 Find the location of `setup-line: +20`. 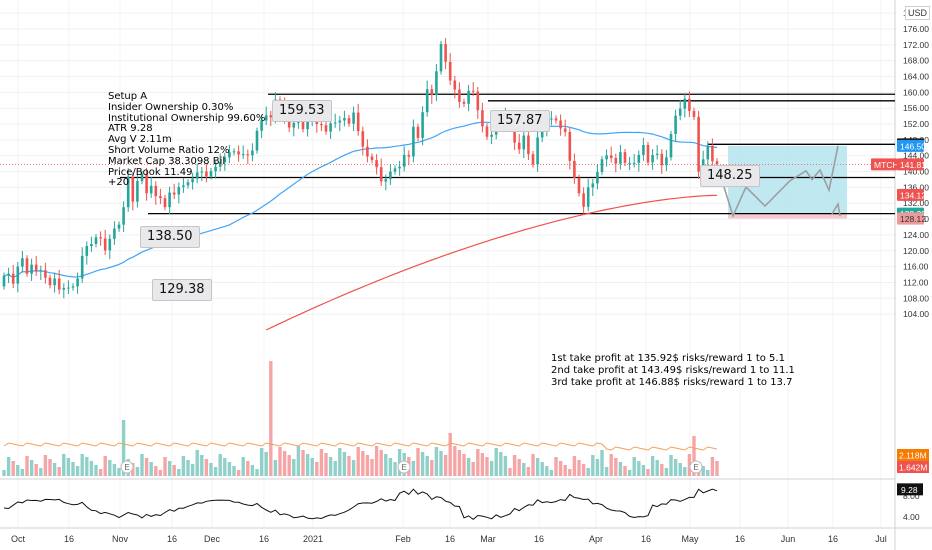

setup-line: +20 is located at coordinates (119, 183).